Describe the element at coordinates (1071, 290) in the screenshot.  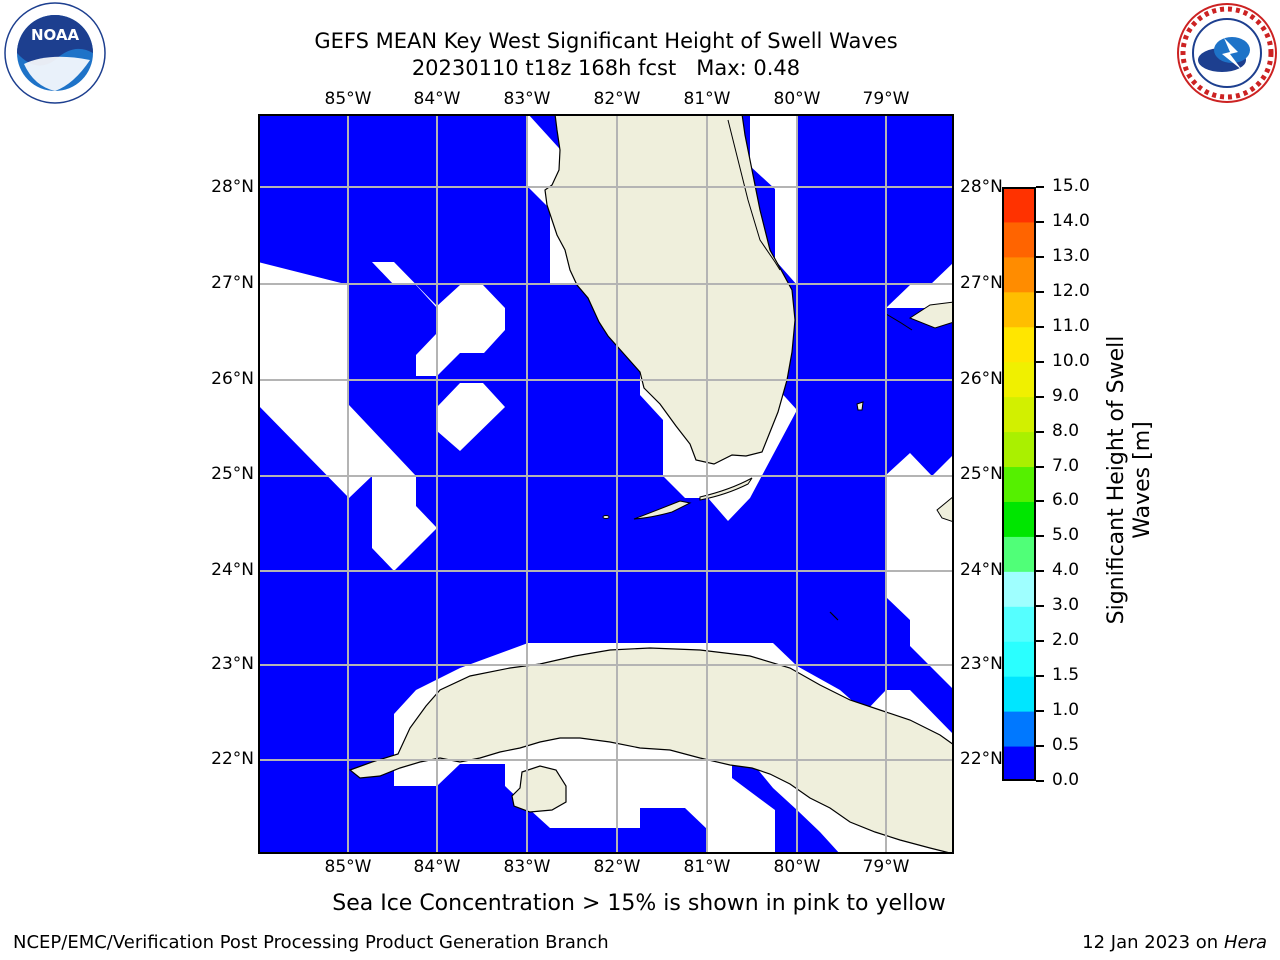
I see `colorbar-tick-label: 12.0` at that location.